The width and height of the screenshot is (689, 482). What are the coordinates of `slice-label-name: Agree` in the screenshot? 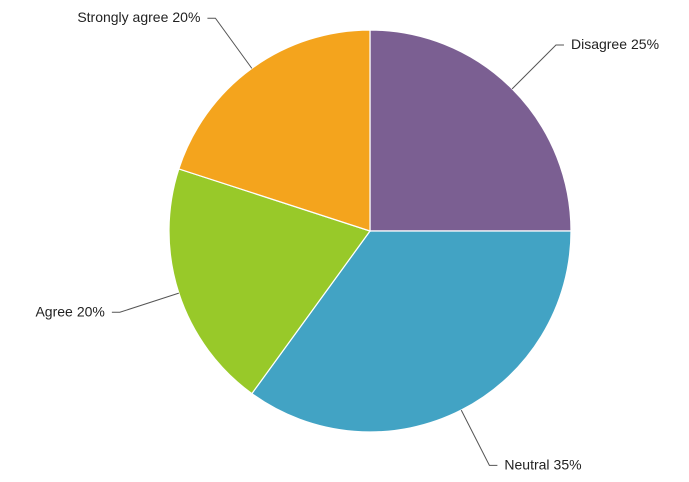 It's located at (54, 311).